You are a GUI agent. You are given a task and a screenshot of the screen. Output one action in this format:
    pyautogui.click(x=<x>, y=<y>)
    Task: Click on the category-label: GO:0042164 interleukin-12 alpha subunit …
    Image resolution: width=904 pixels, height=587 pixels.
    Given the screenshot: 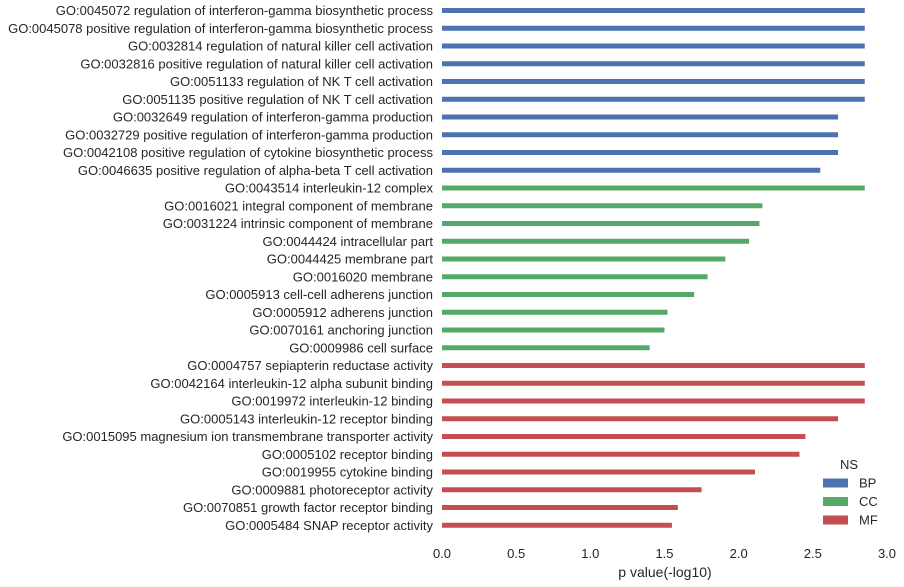 What is the action you would take?
    pyautogui.click(x=291, y=383)
    